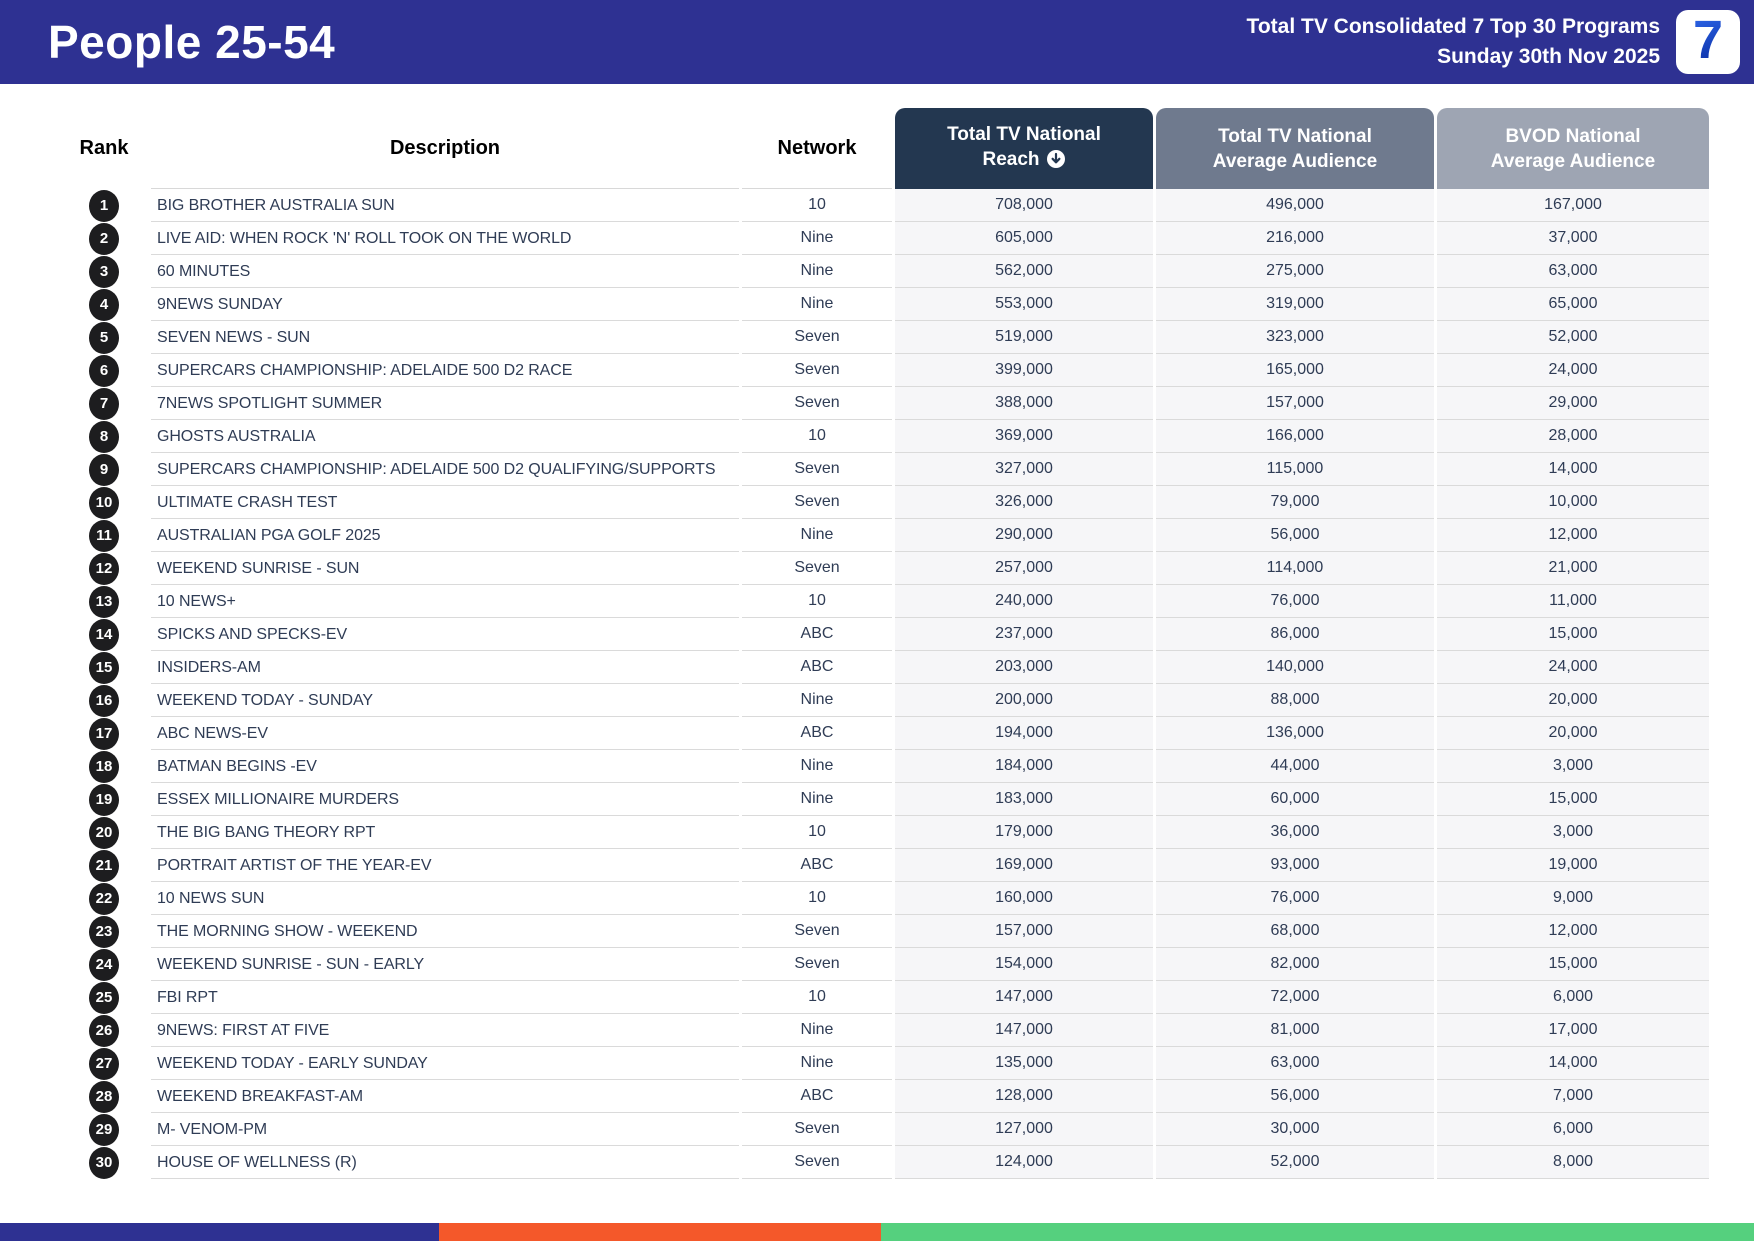 This screenshot has width=1754, height=1241. What do you see at coordinates (445, 832) in the screenshot?
I see `description-cell: THE BIG BANG THEORY RPT` at bounding box center [445, 832].